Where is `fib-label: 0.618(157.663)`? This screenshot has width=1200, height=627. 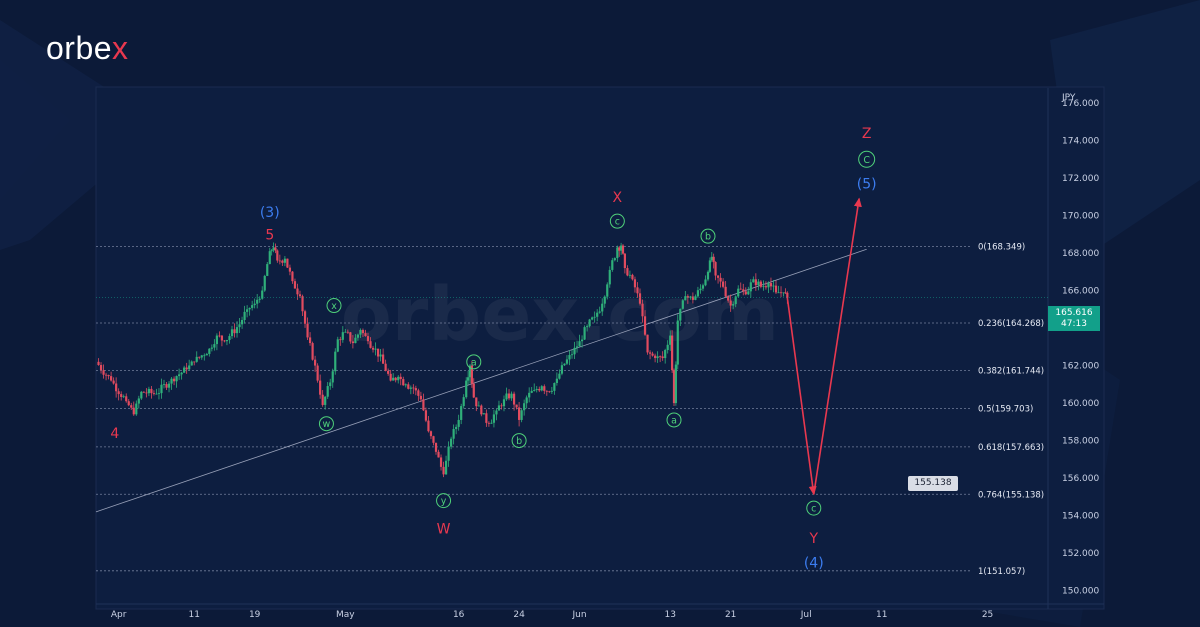 fib-label: 0.618(157.663) is located at coordinates (1011, 448).